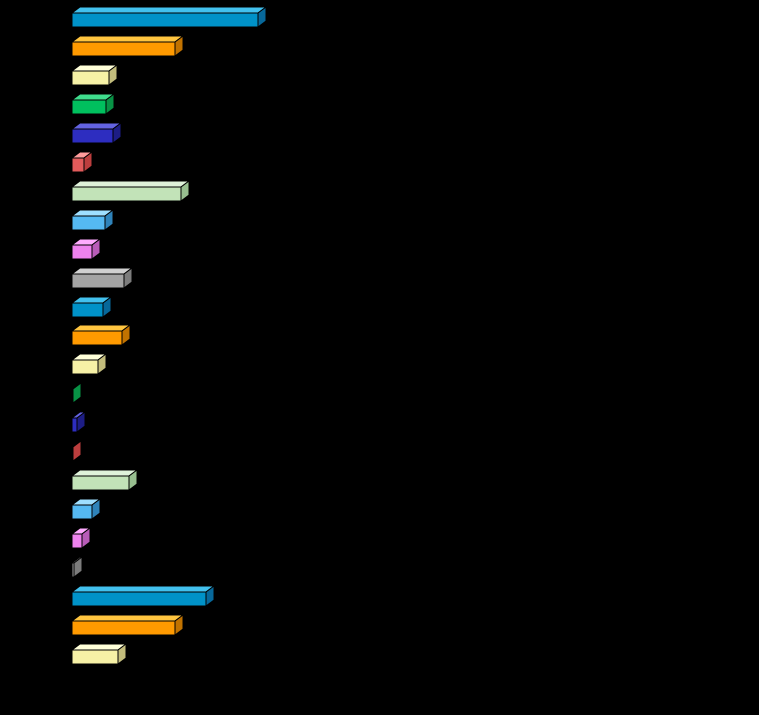 This screenshot has width=759, height=715. I want to click on bar-row-11-blue, so click(91, 307).